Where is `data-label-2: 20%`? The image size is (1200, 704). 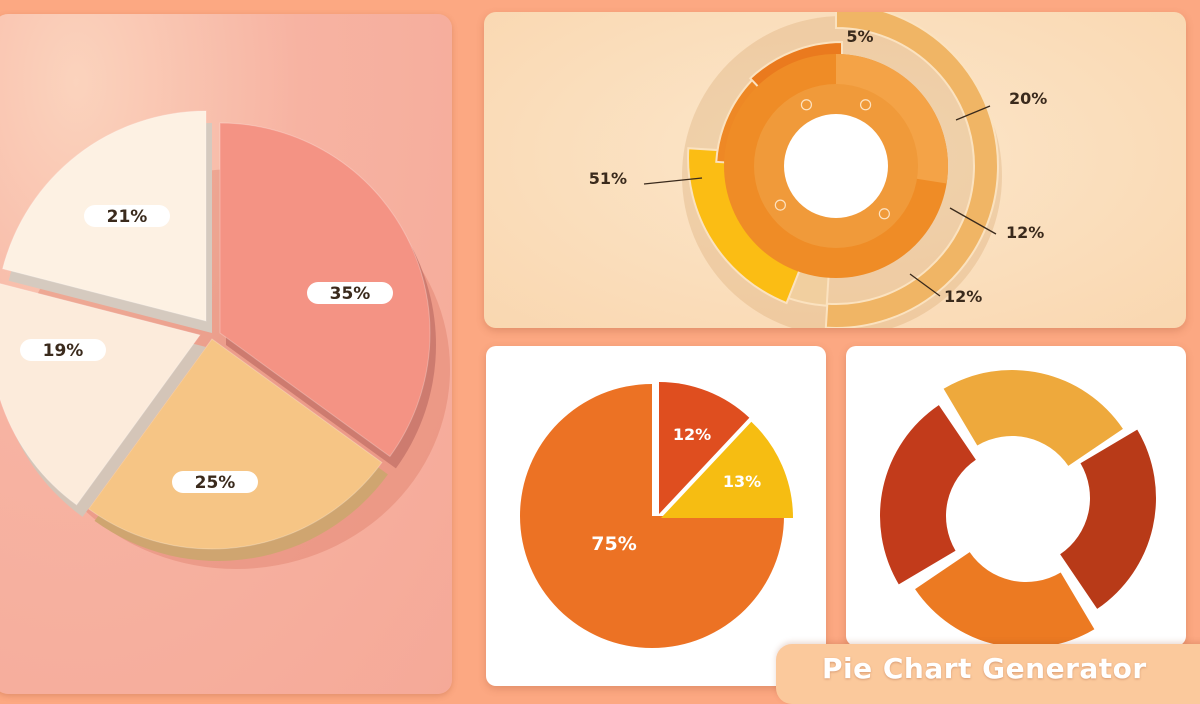 data-label-2: 20% is located at coordinates (1028, 98).